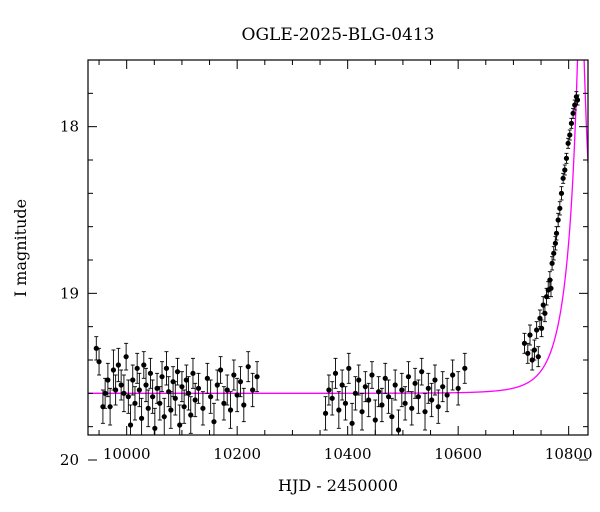 Image resolution: width=600 pixels, height=512 pixels. What do you see at coordinates (69, 127) in the screenshot?
I see `y-tick-label: 18` at bounding box center [69, 127].